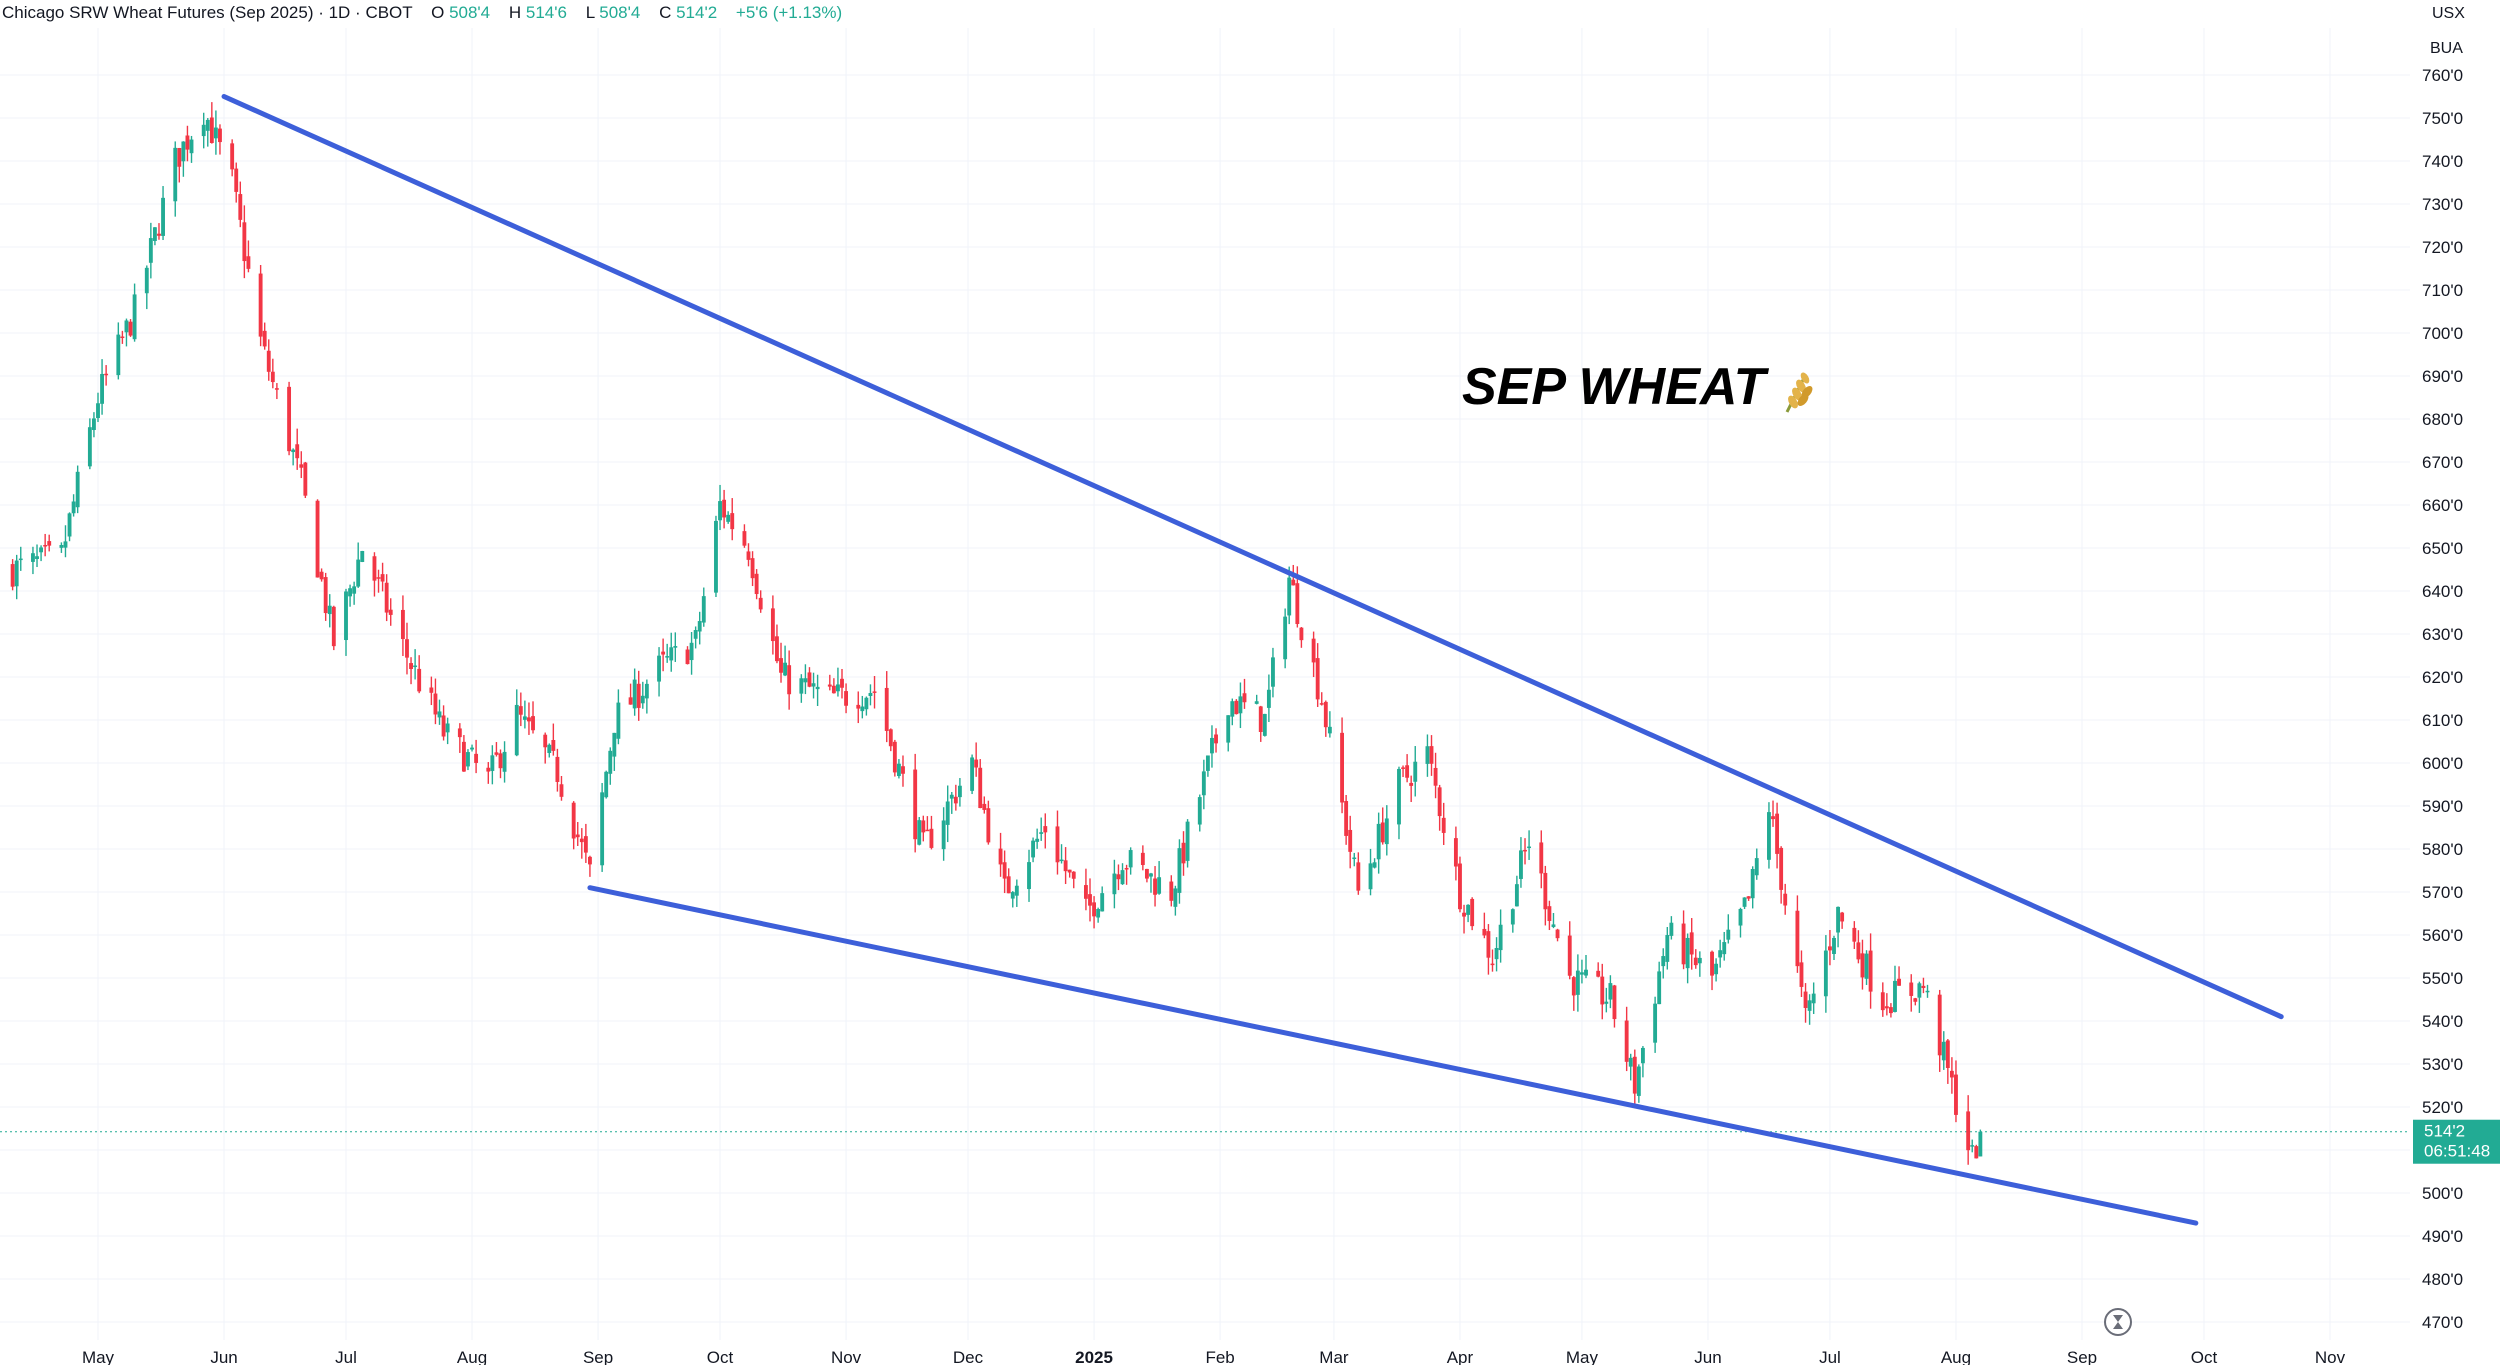  What do you see at coordinates (2442, 763) in the screenshot?
I see `price-tick-label: 600'0` at bounding box center [2442, 763].